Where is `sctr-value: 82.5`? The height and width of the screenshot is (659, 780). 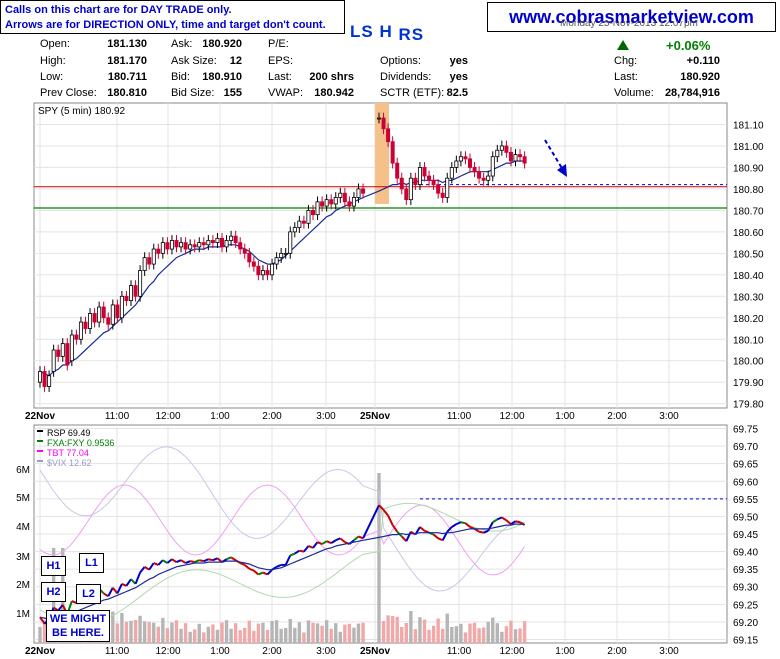
sctr-value: 82.5 is located at coordinates (457, 93).